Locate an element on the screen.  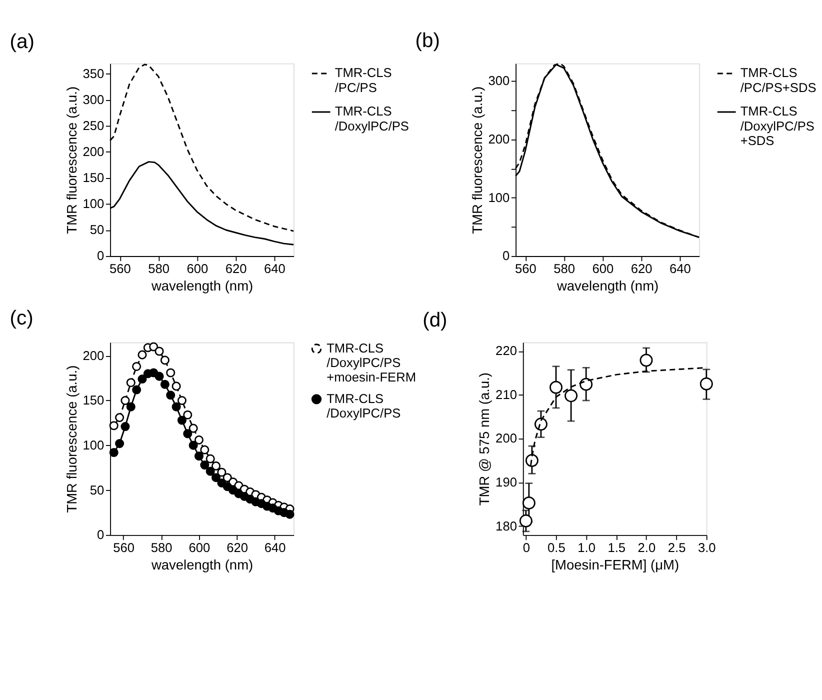
x-tick-label: 1.5 is located at coordinates (617, 547).